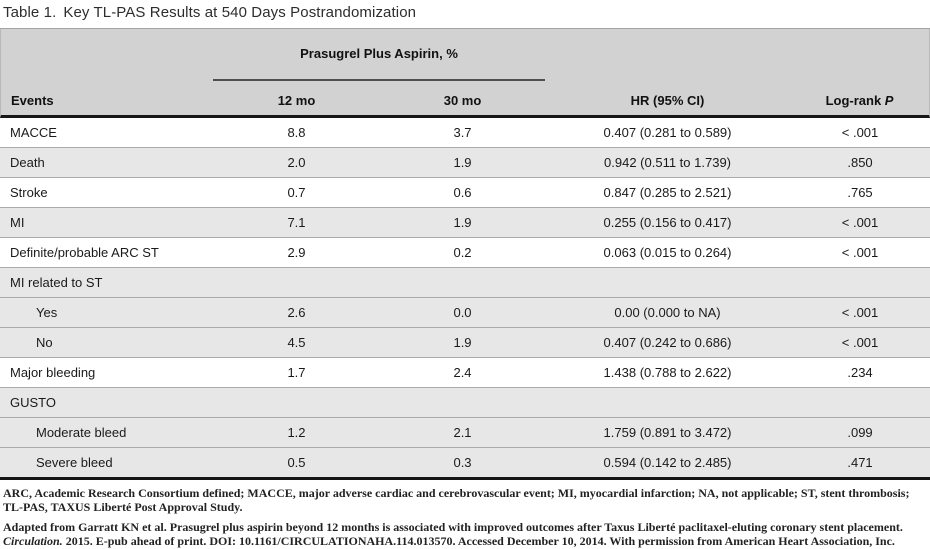 The height and width of the screenshot is (549, 930). I want to click on mo30-cell: 0.3, so click(463, 464).